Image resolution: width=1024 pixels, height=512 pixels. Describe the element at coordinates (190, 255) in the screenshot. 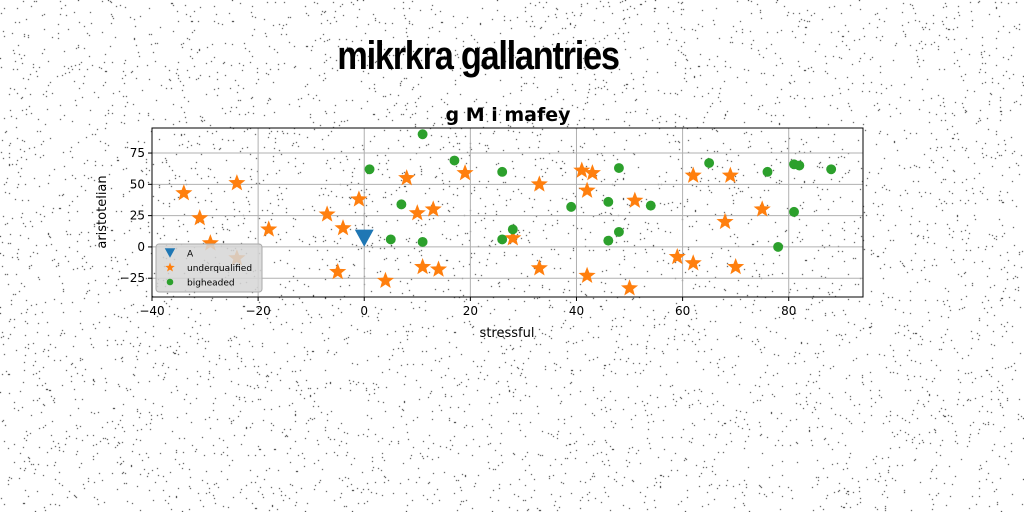

I see `legend-label-a: A` at that location.